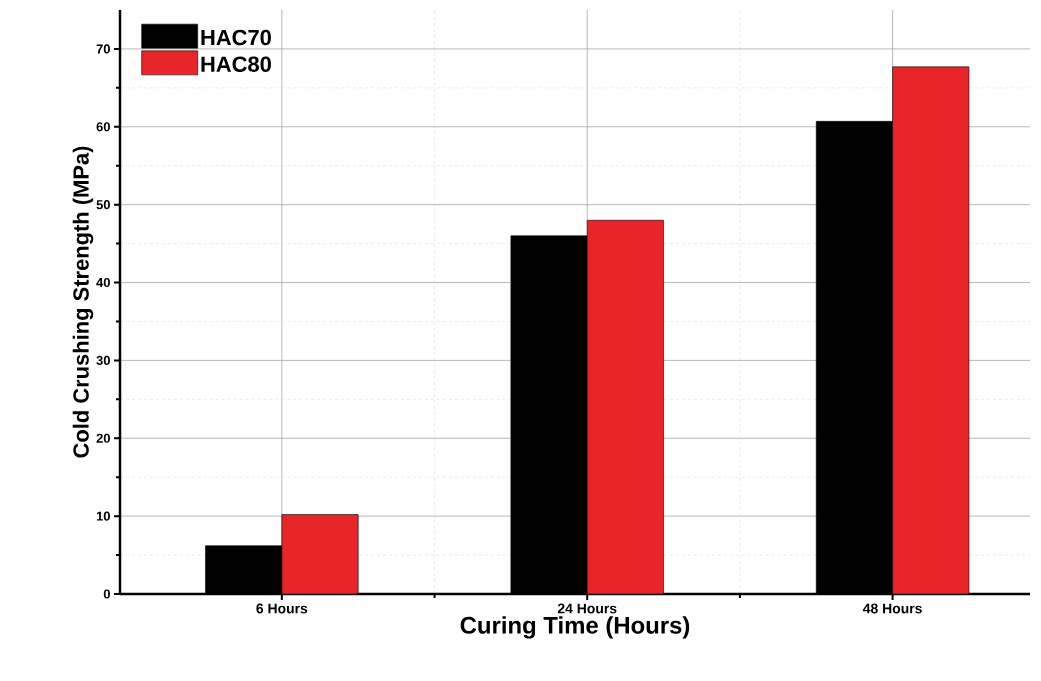 The image size is (1041, 681). Describe the element at coordinates (236, 37) in the screenshot. I see `legend-label: HAC70` at that location.